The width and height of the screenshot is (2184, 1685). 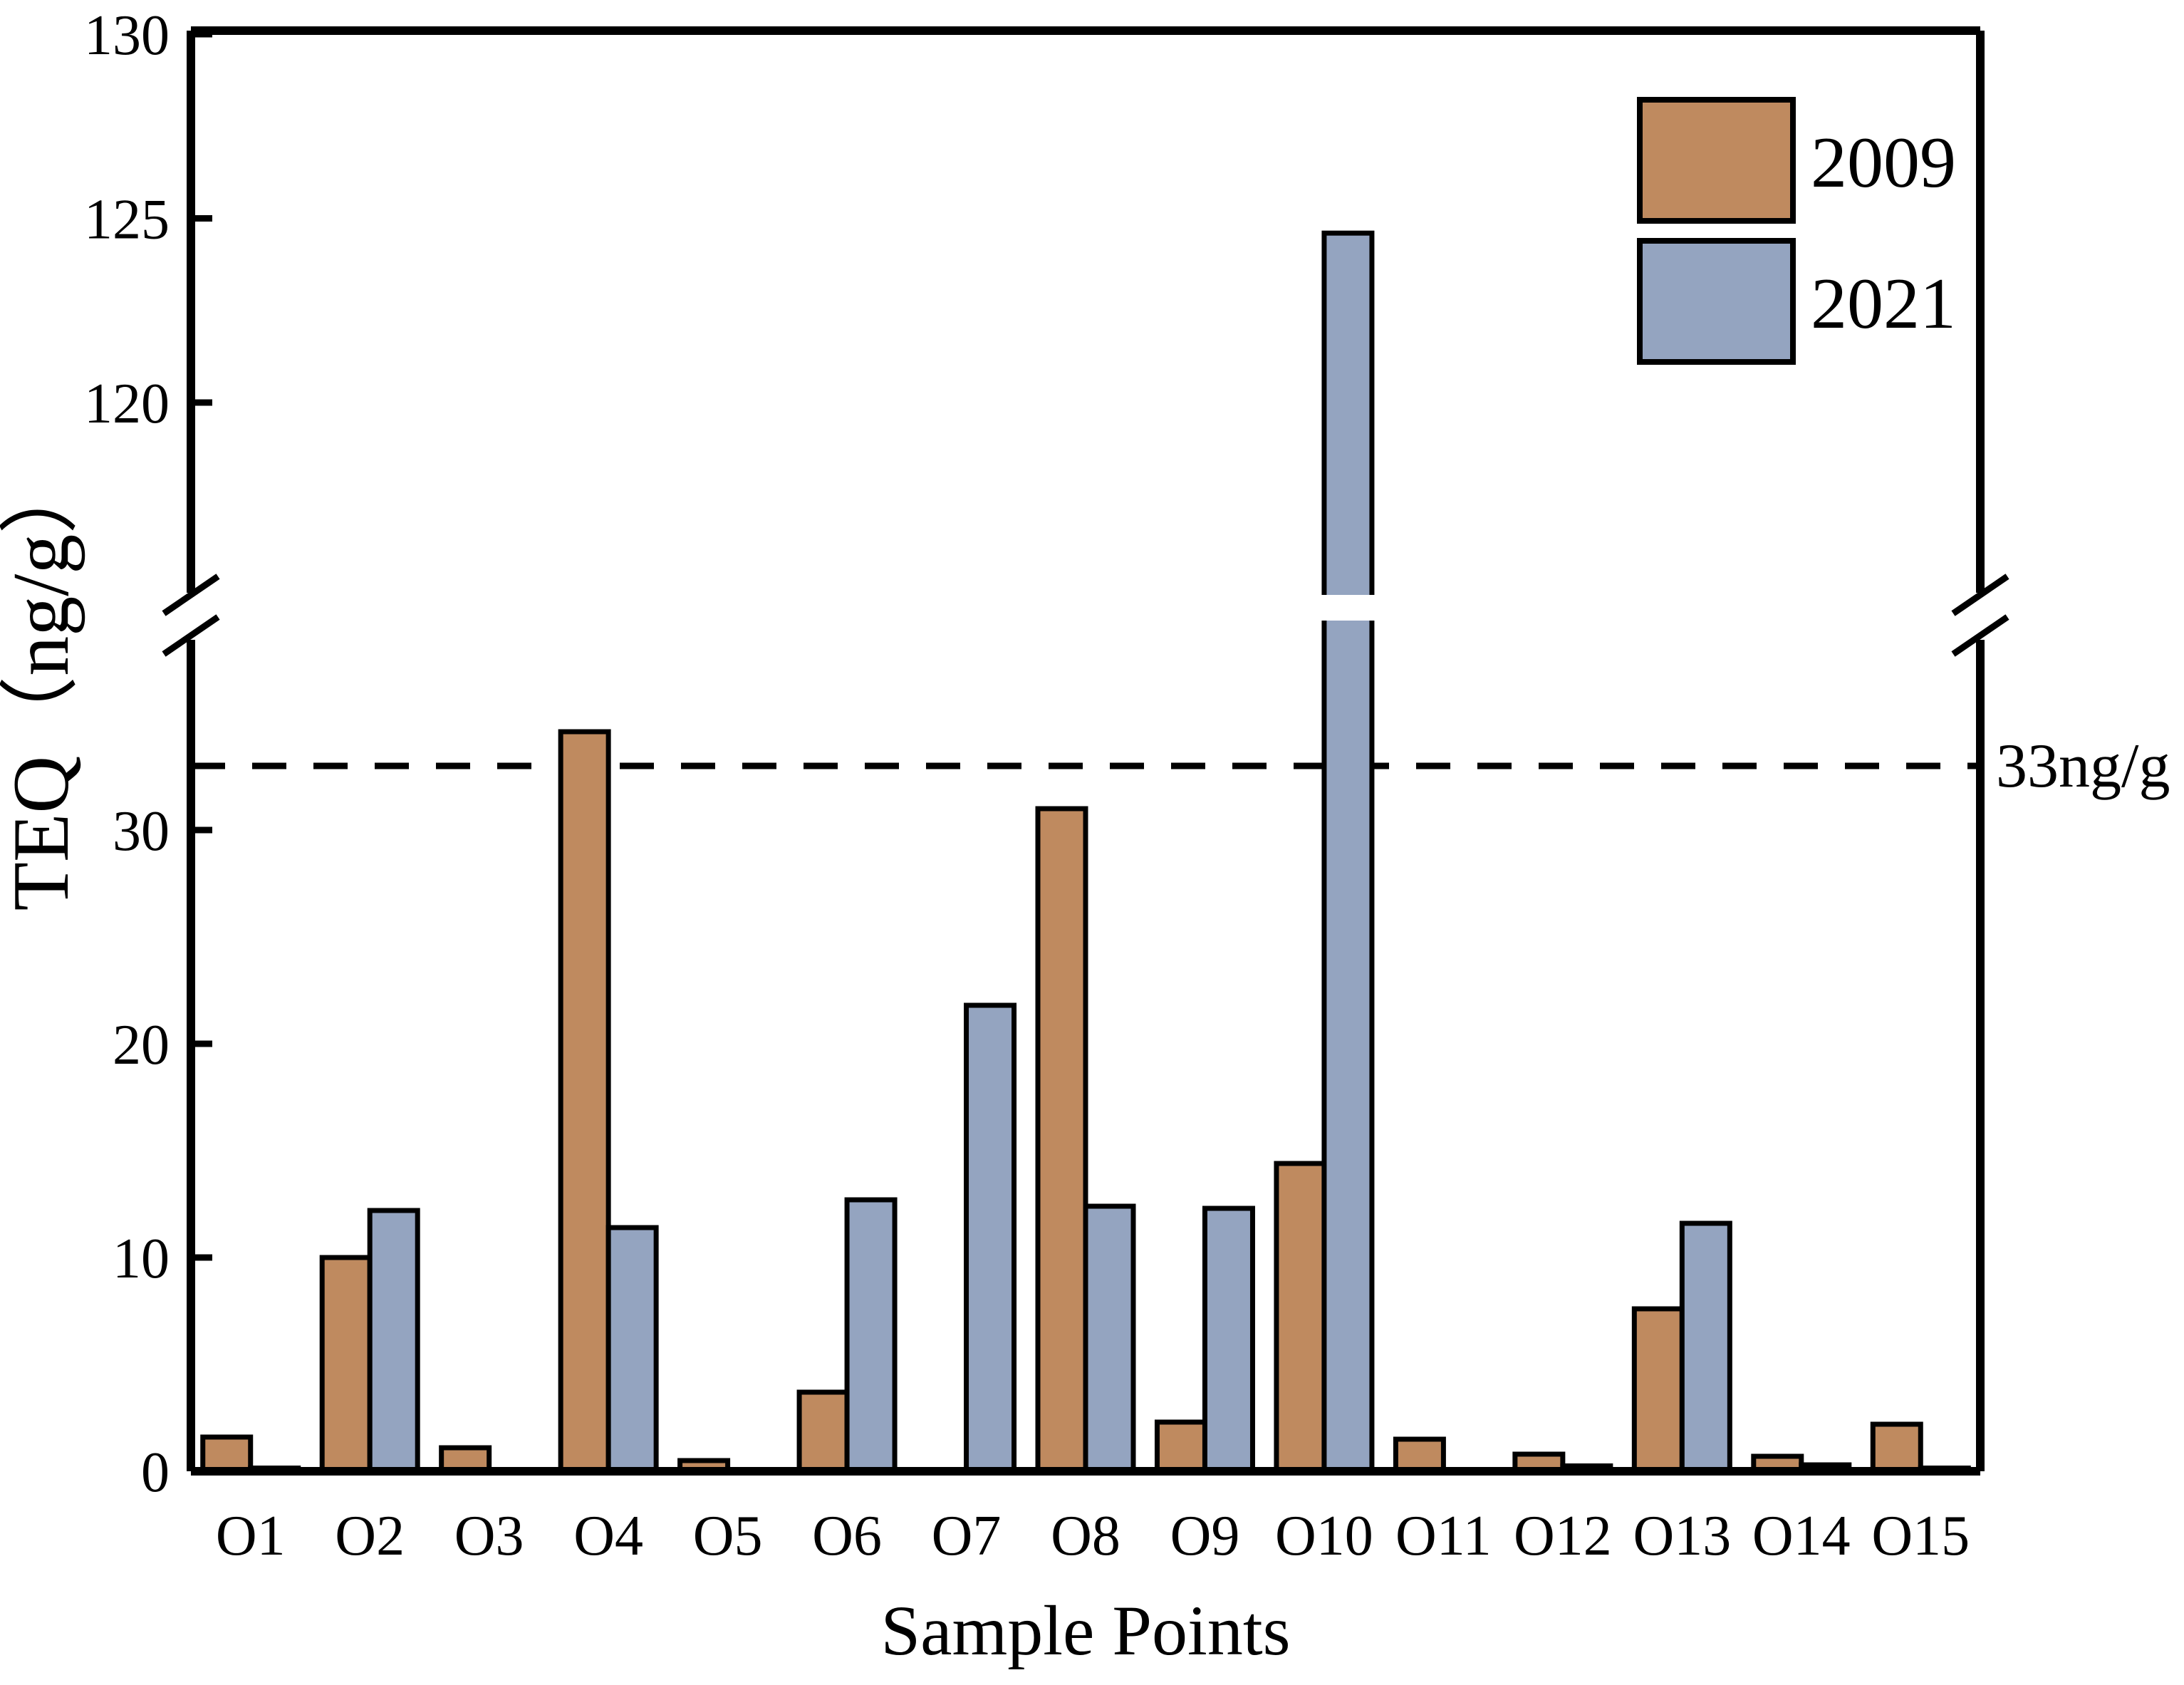 What do you see at coordinates (155, 1472) in the screenshot?
I see `y-tick-label: 0` at bounding box center [155, 1472].